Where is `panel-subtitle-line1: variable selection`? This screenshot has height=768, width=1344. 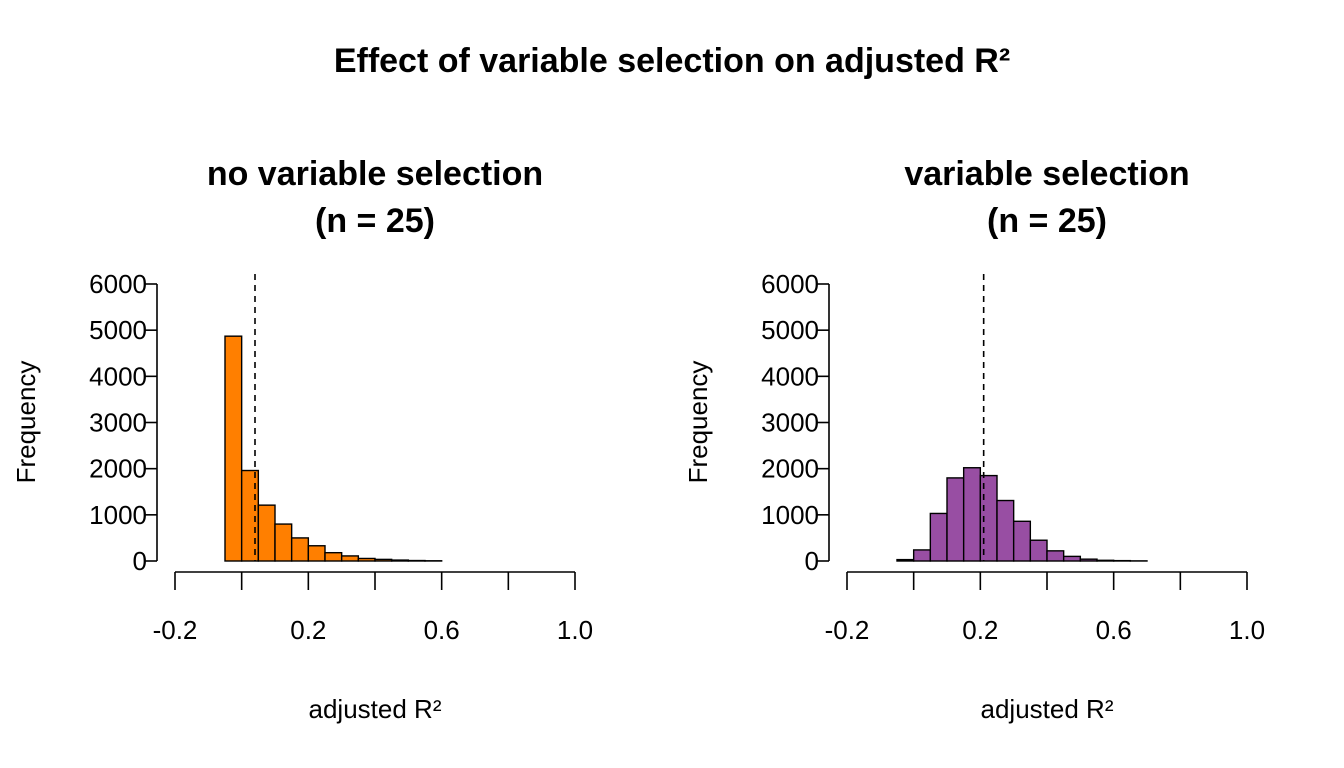 panel-subtitle-line1: variable selection is located at coordinates (1046, 174).